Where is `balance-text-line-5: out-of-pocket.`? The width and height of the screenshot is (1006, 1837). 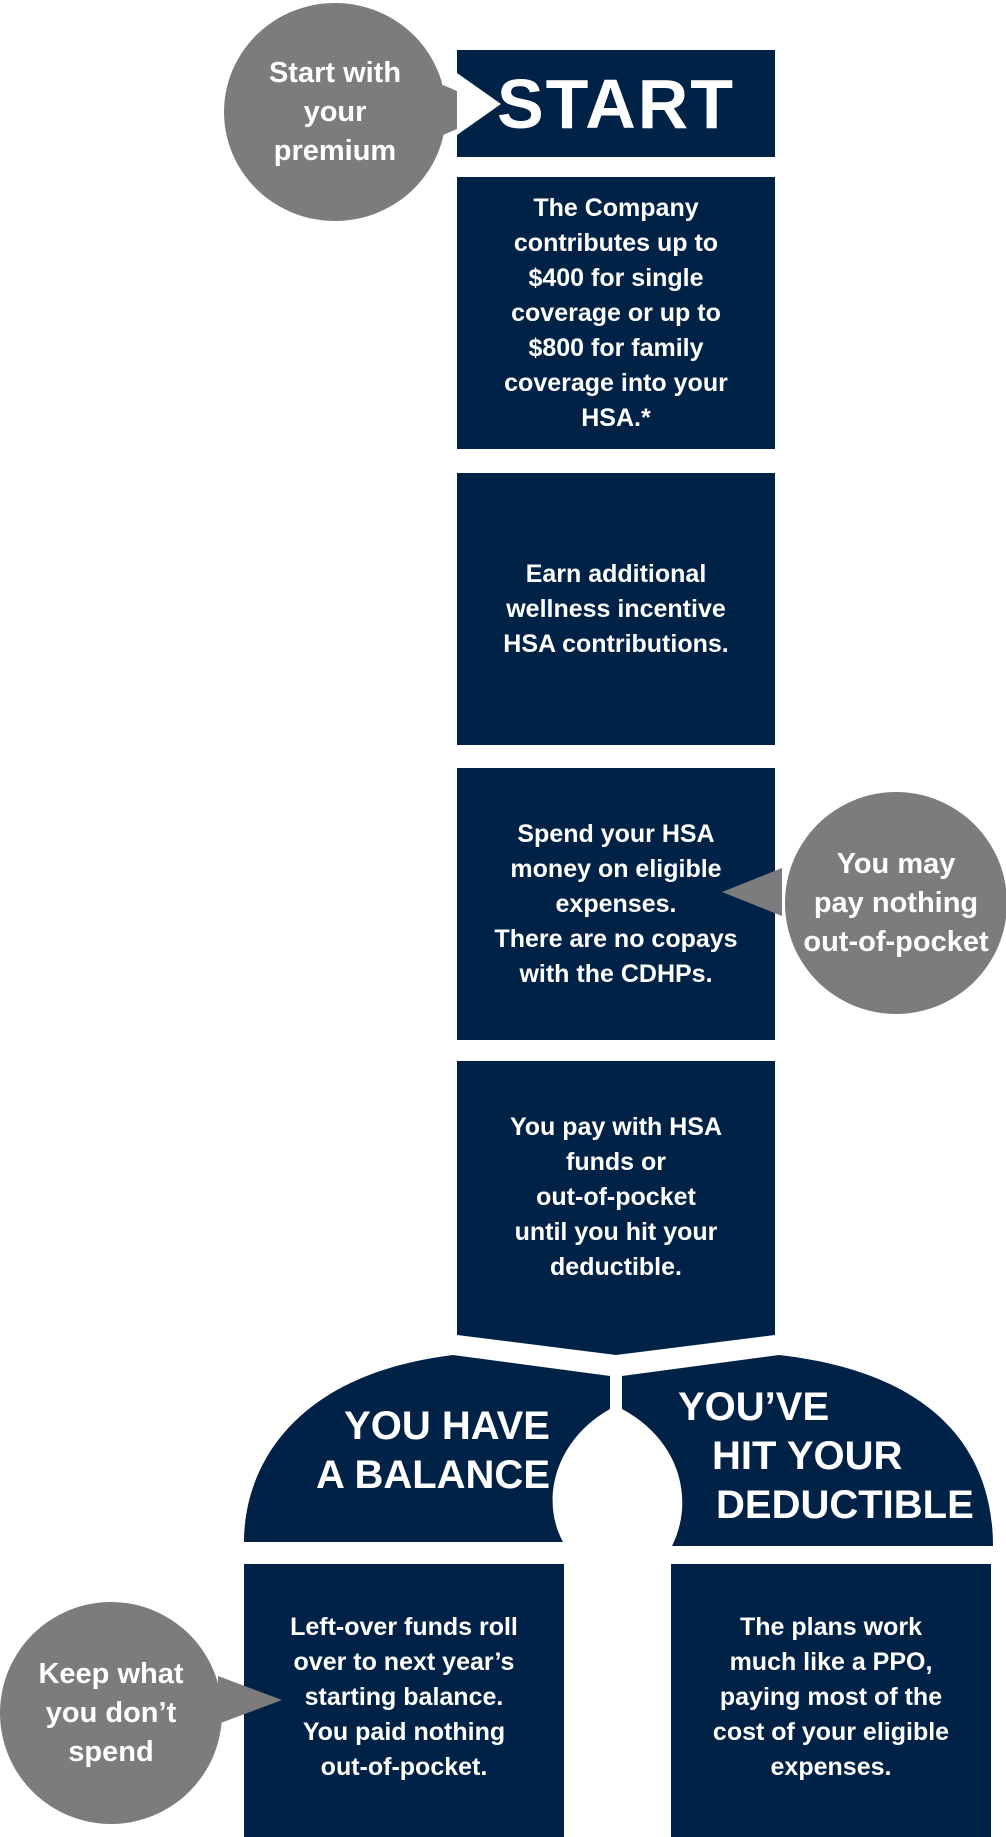
balance-text-line-5: out-of-pocket. is located at coordinates (404, 1767).